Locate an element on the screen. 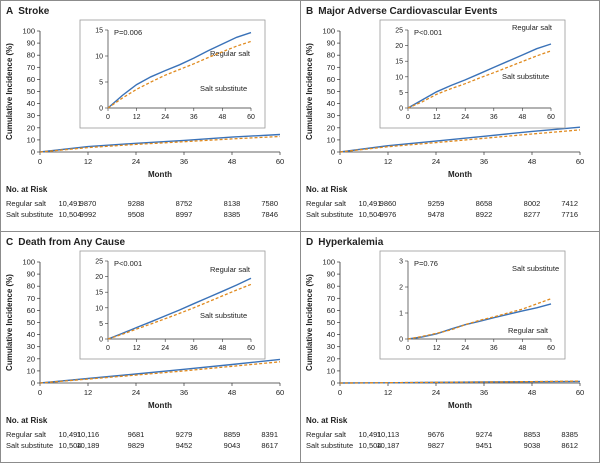  panel-b-inset-y-tick-label: 15 is located at coordinates (399, 62).